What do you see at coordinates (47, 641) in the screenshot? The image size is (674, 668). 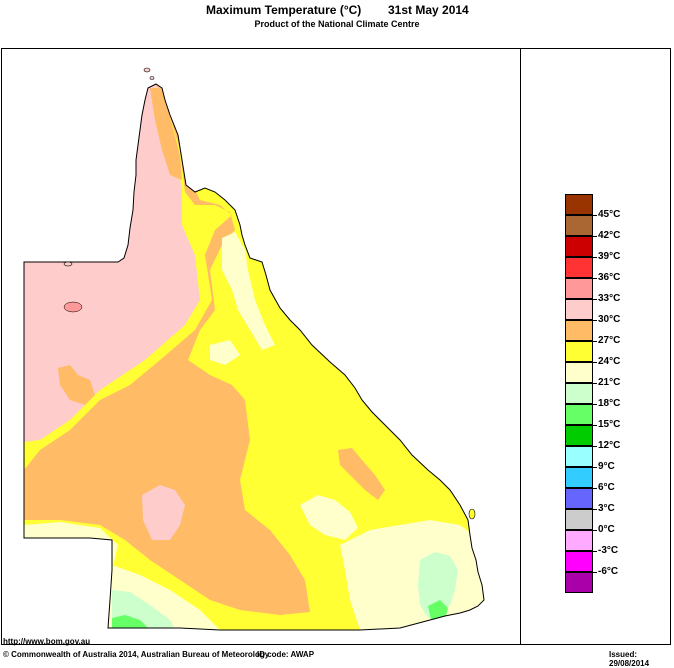 I see `footer-url: http://www.bom.gov.au` at bounding box center [47, 641].